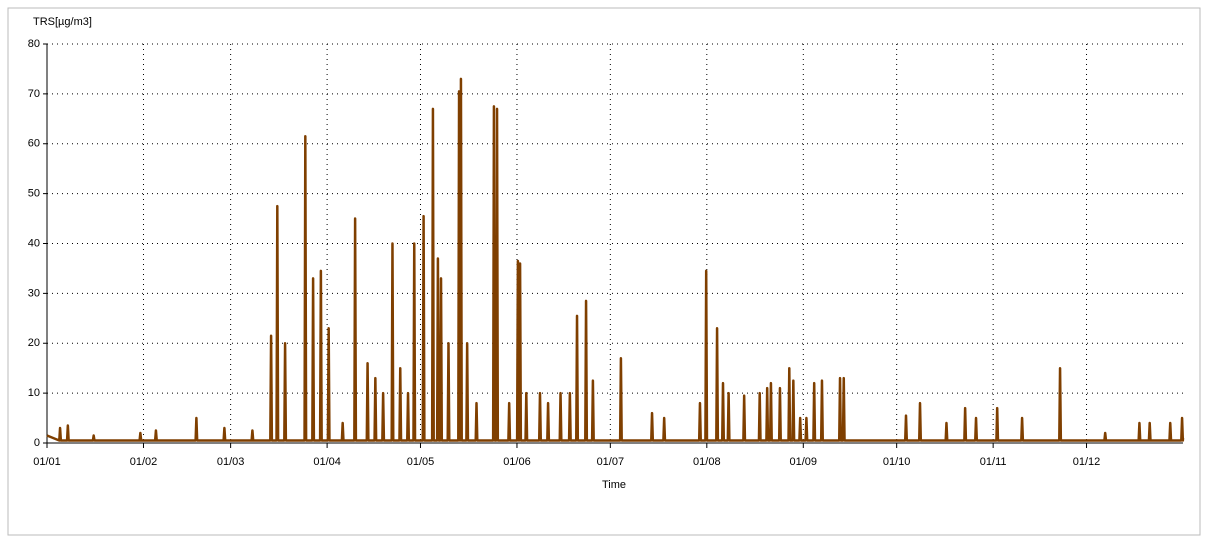  What do you see at coordinates (707, 462) in the screenshot?
I see `x-tick-label: 01/08` at bounding box center [707, 462].